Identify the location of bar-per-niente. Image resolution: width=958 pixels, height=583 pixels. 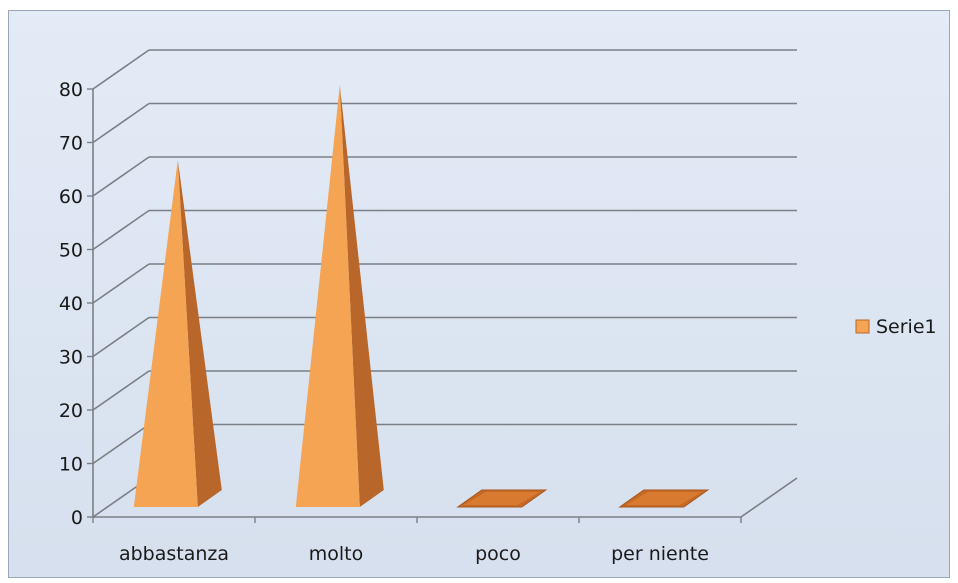
(664, 498).